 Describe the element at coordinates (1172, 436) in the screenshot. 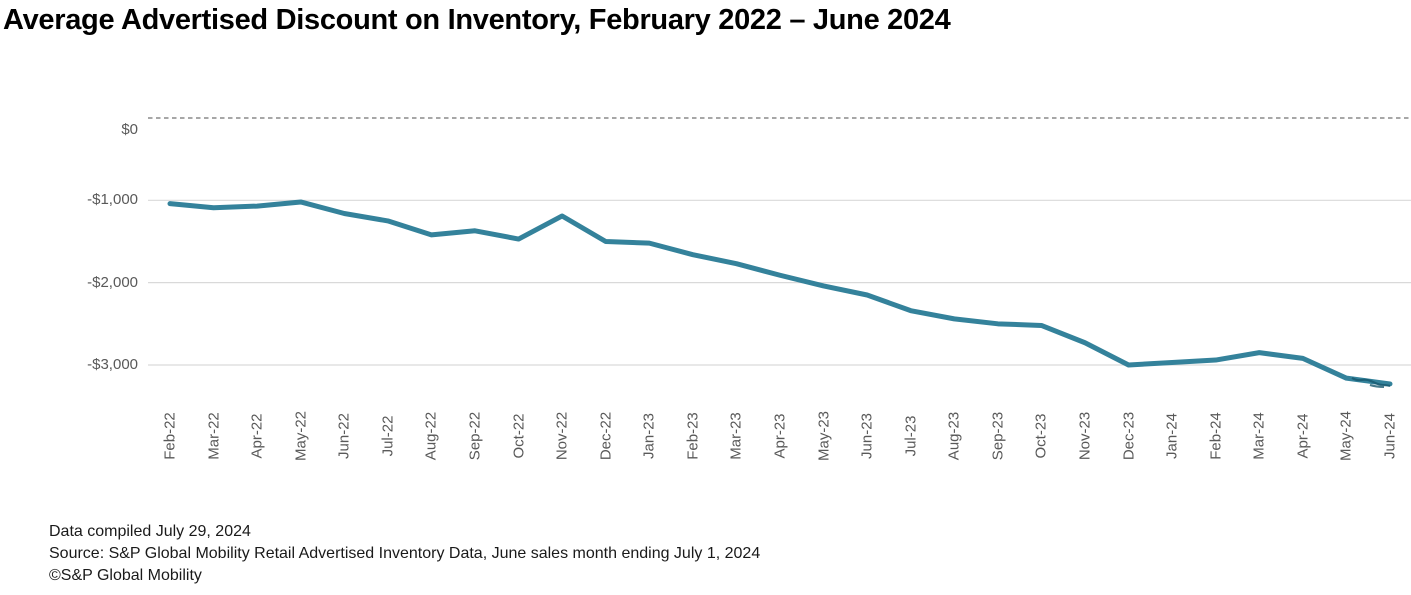

I see `x-tick-label: Jan-24` at that location.